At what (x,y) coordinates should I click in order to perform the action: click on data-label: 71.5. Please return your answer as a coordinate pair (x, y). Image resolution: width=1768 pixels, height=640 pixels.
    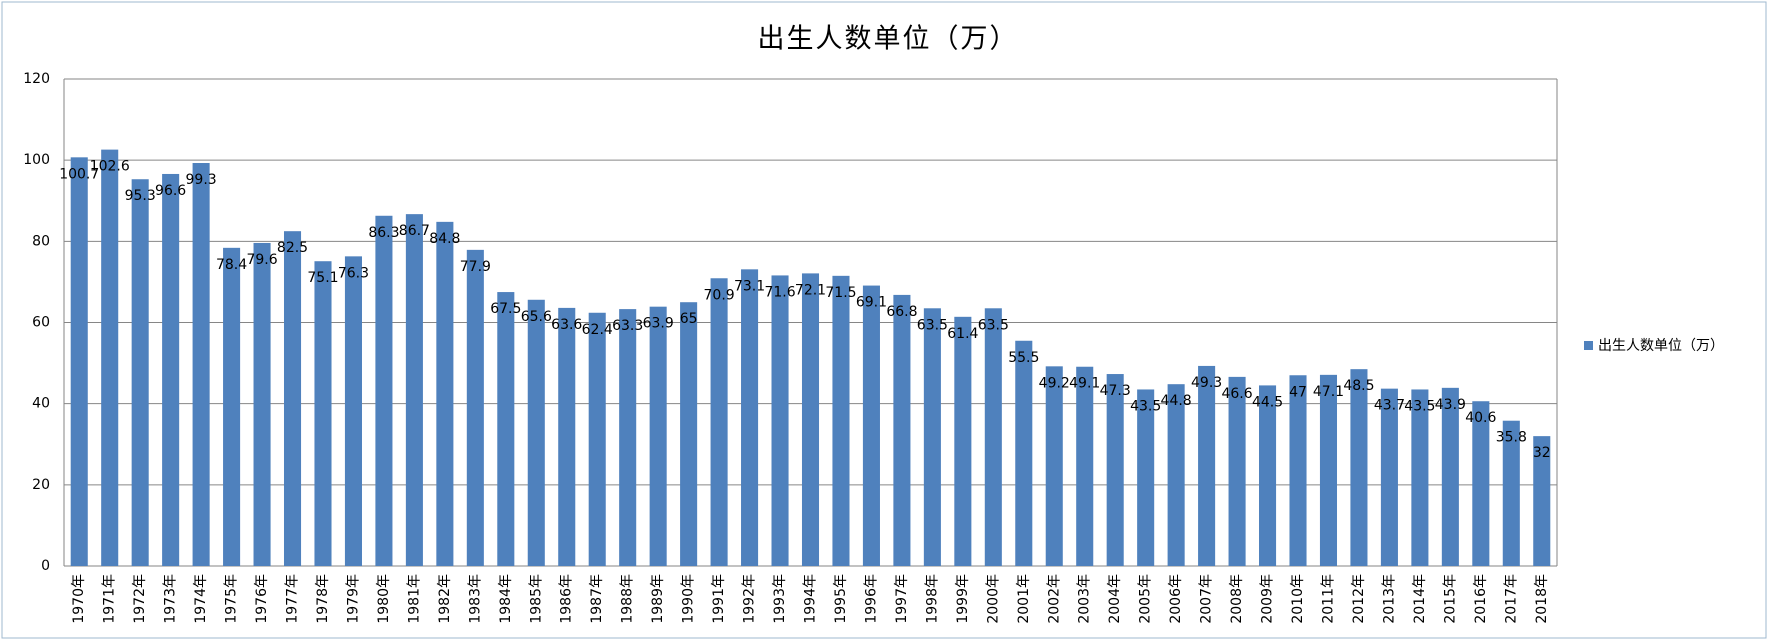
    Looking at the image, I should click on (840, 293).